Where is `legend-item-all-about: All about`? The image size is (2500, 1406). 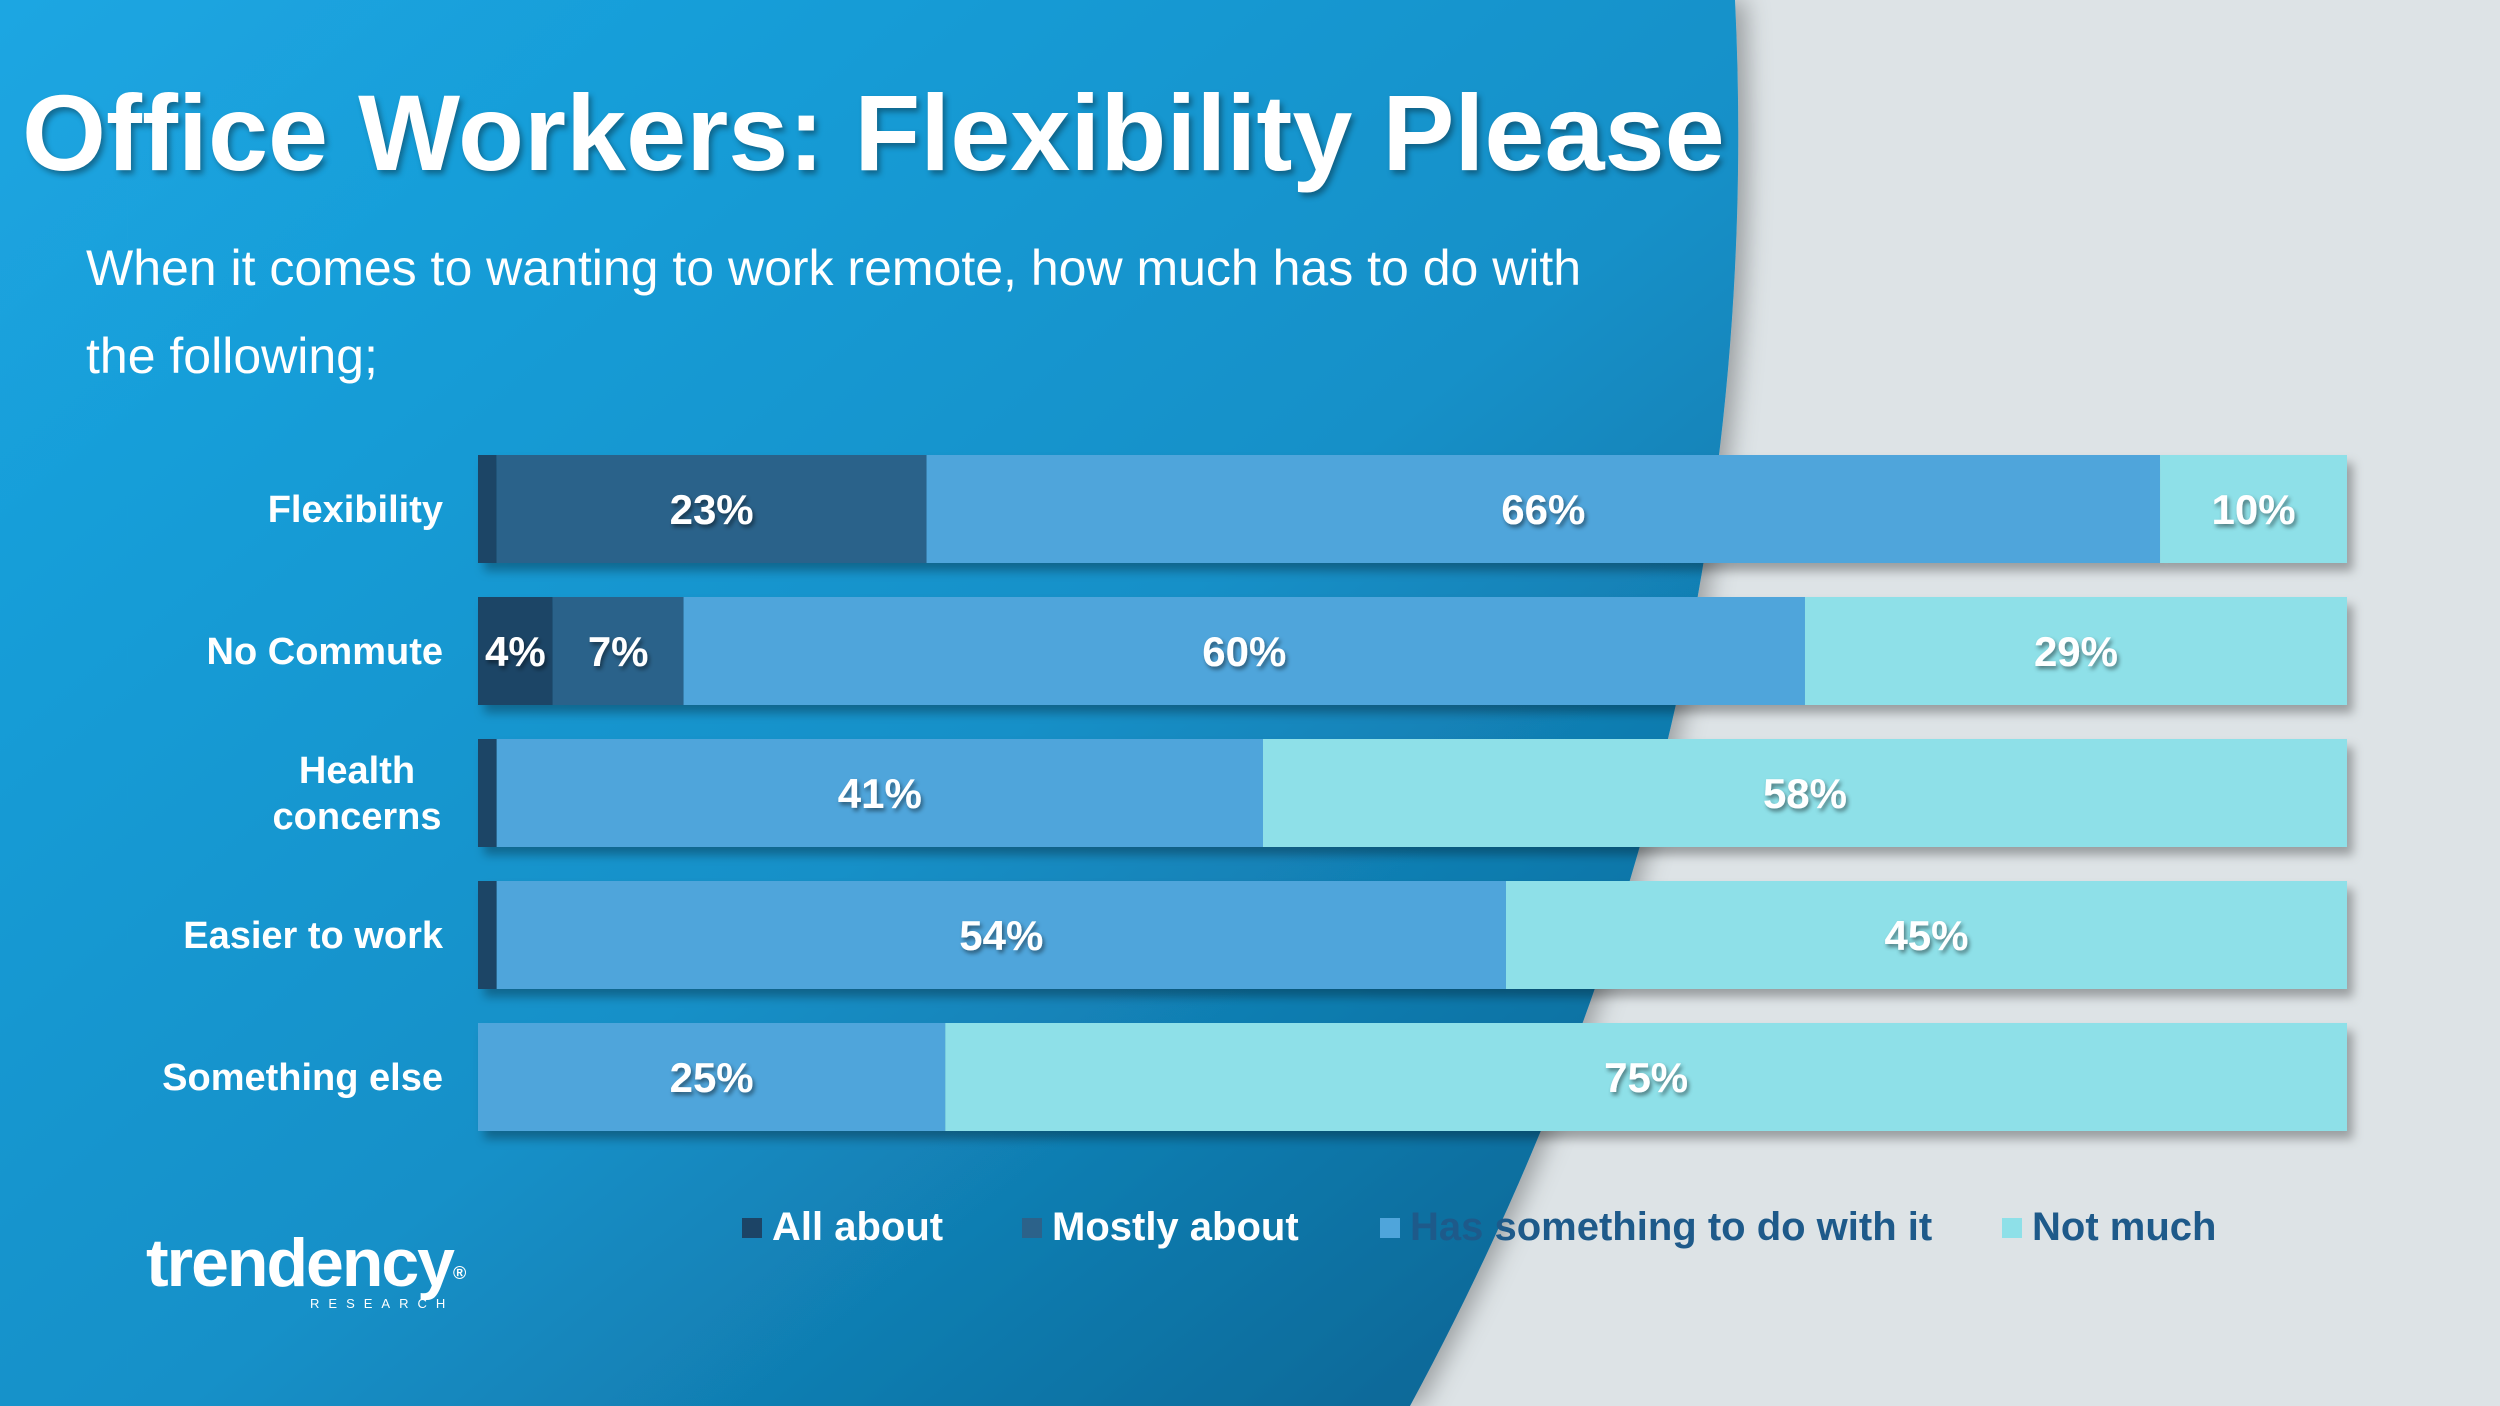
legend-item-all-about: All about is located at coordinates (842, 1227).